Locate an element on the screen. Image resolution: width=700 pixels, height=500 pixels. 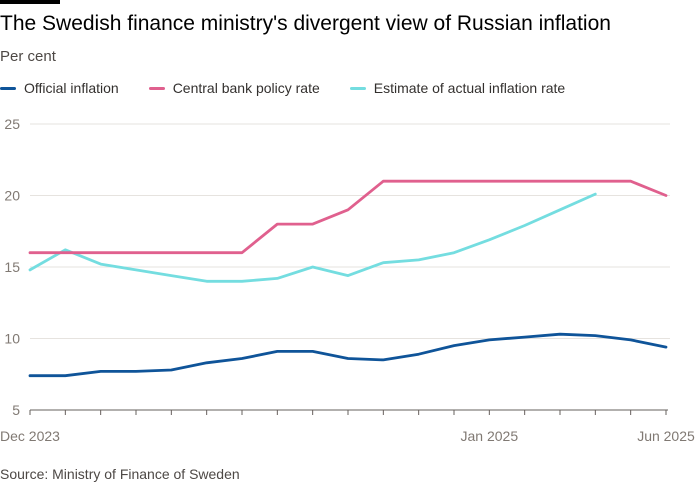
legend-item-policy: Central bank policy rate is located at coordinates (234, 88).